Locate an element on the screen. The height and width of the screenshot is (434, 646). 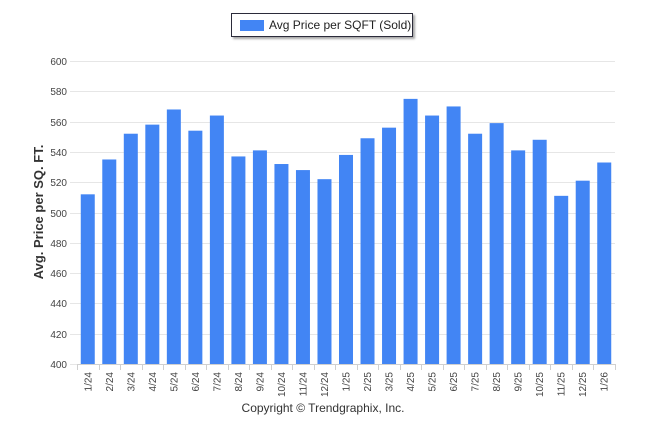
y-tick-label: 540 is located at coordinates (58, 153).